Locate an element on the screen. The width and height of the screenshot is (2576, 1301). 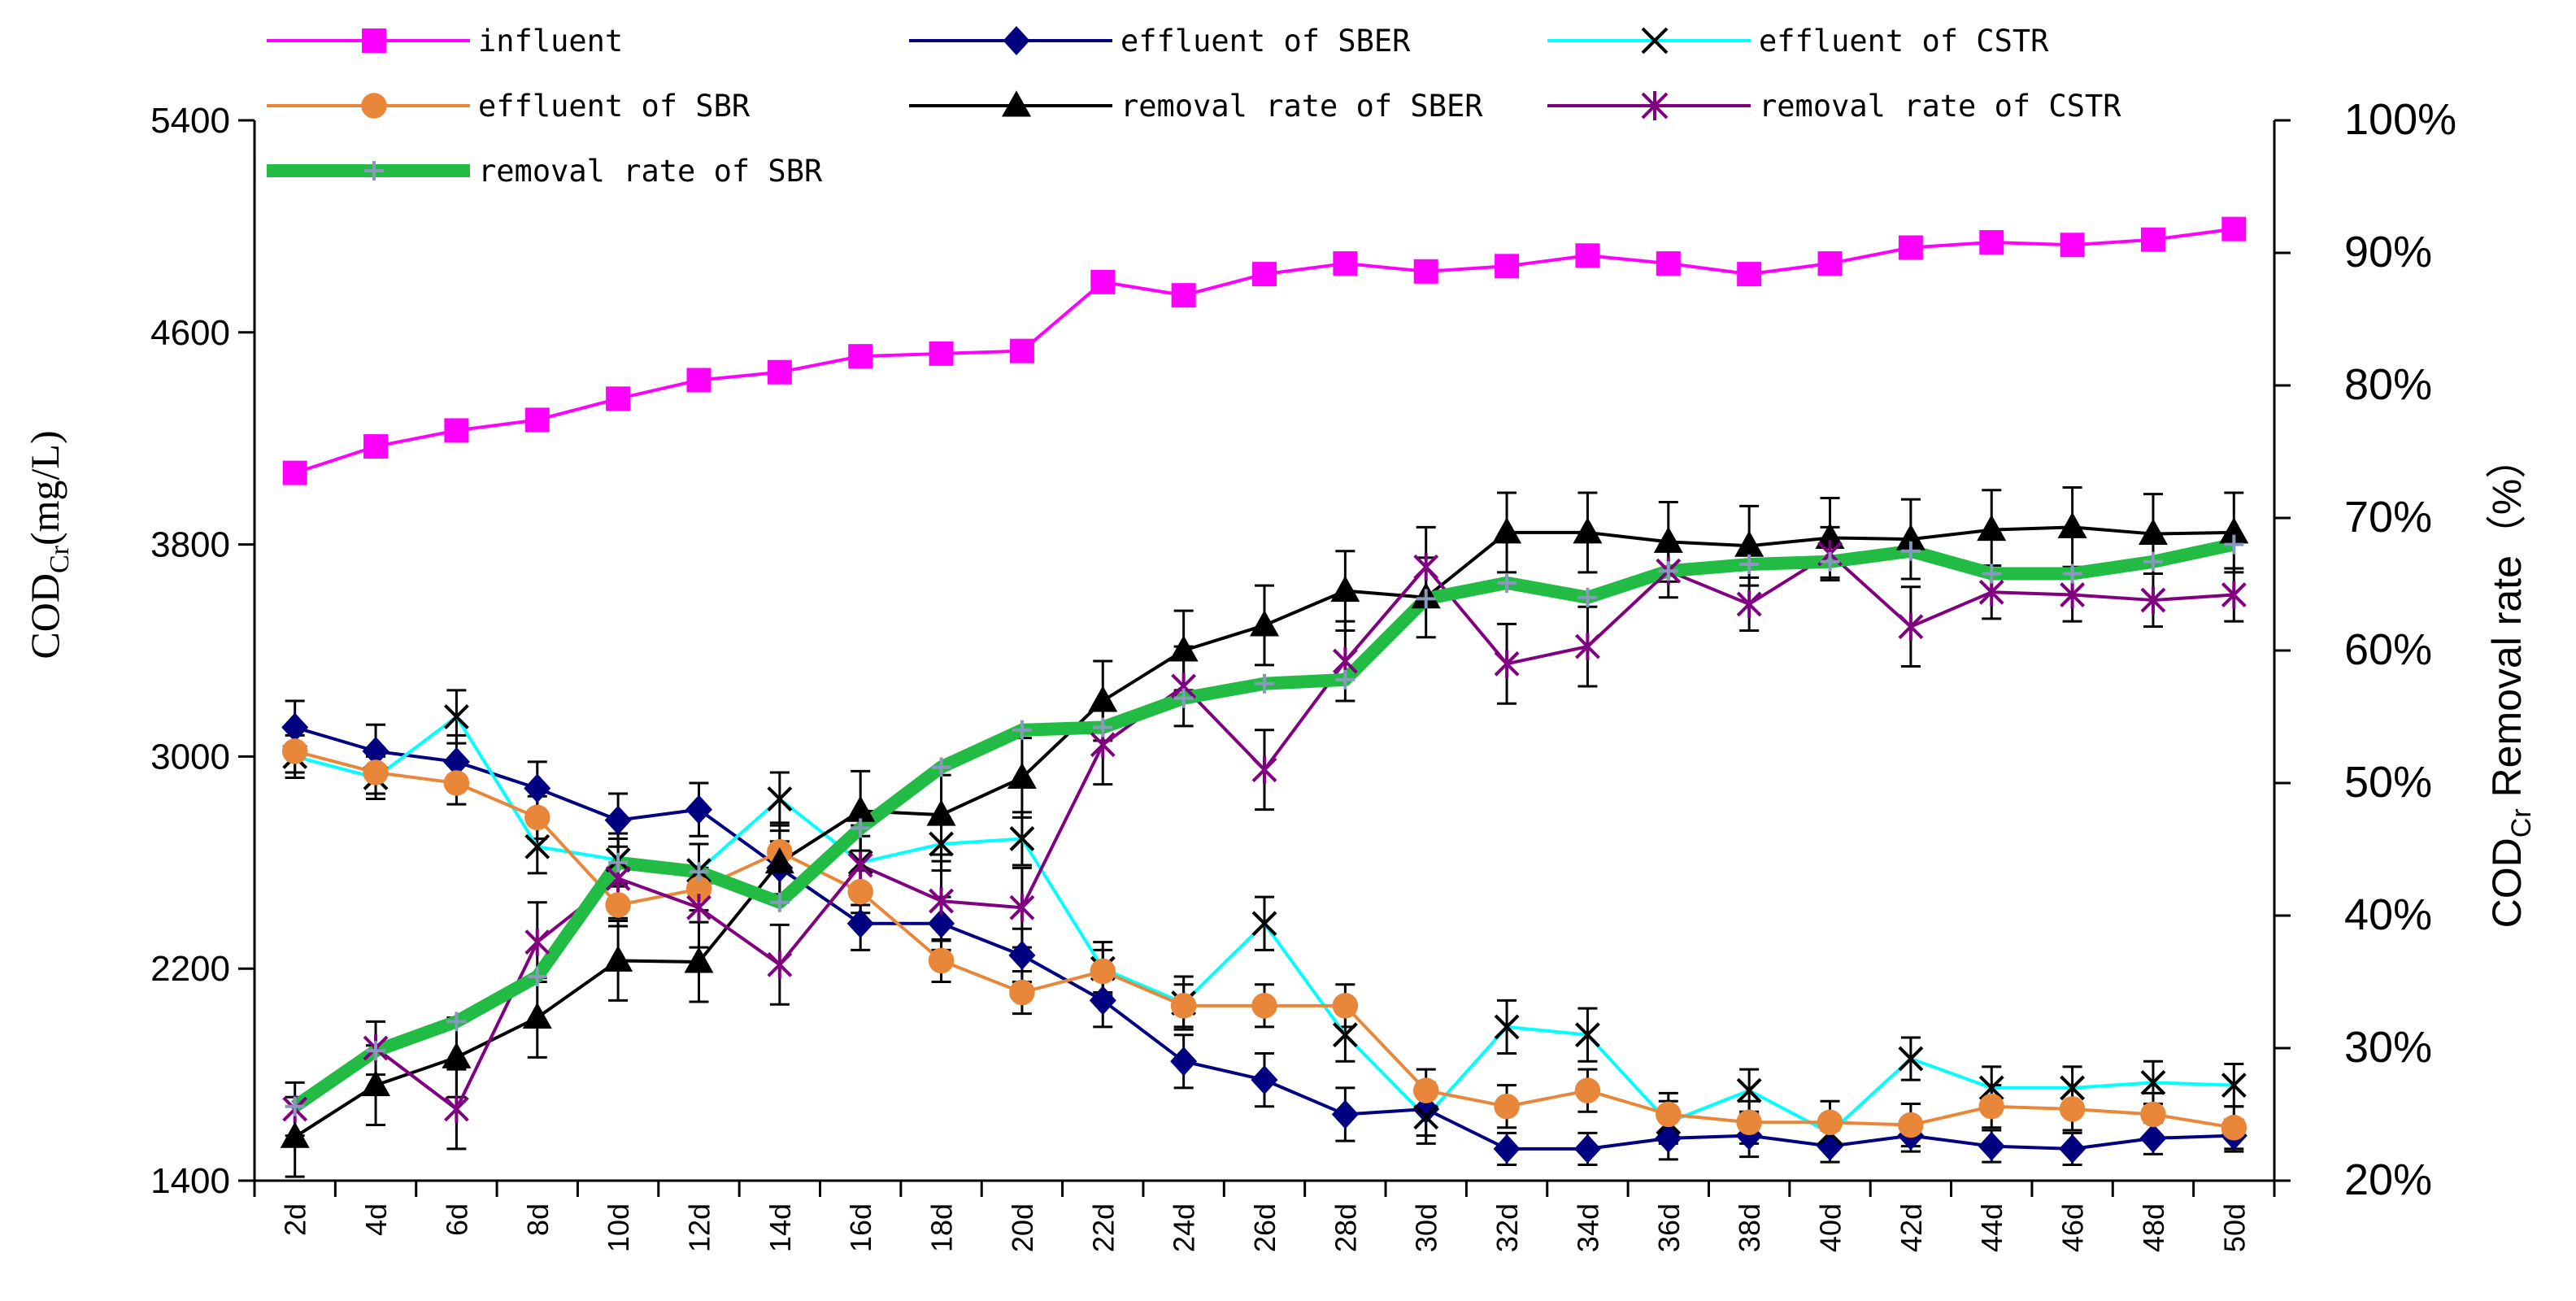
x-tick-label: 32d is located at coordinates (1507, 1227).